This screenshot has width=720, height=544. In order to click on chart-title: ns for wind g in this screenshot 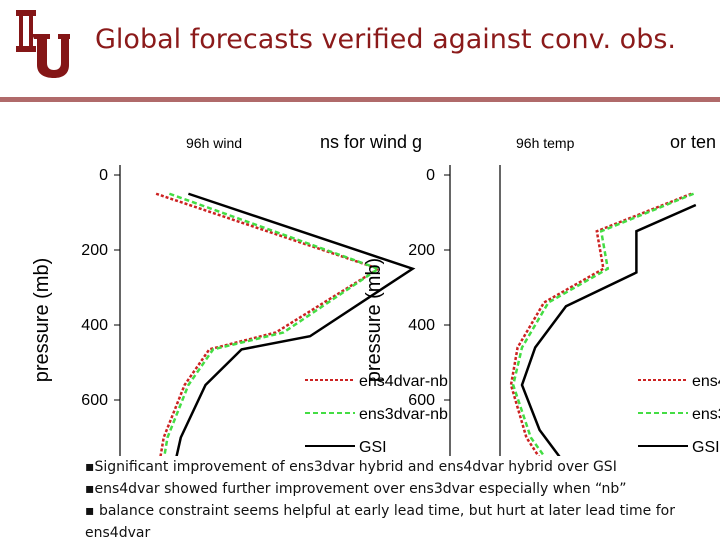, I will do `click(371, 142)`.